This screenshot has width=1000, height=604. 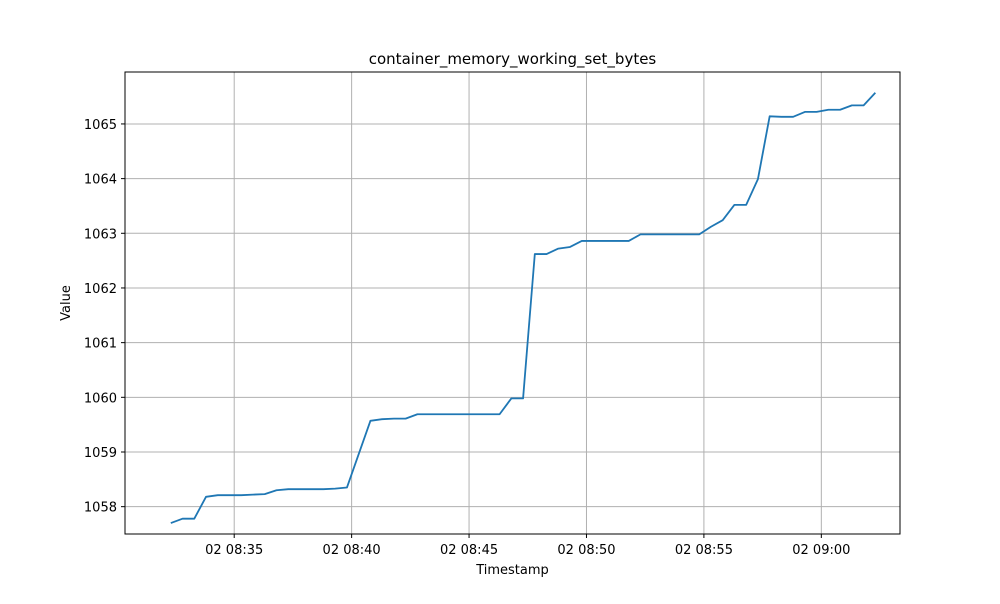 I want to click on y-axis: 1058 1059 1060 1061 1062 1063 1064 1065, so click(x=104, y=317).